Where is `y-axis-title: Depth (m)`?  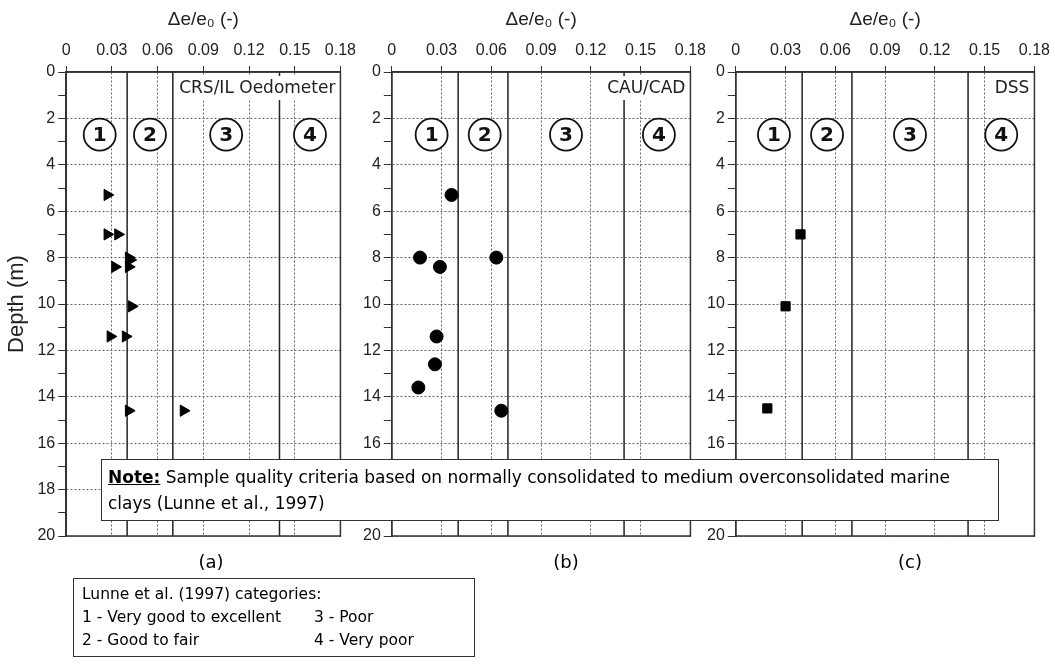
y-axis-title: Depth (m) is located at coordinates (16, 304).